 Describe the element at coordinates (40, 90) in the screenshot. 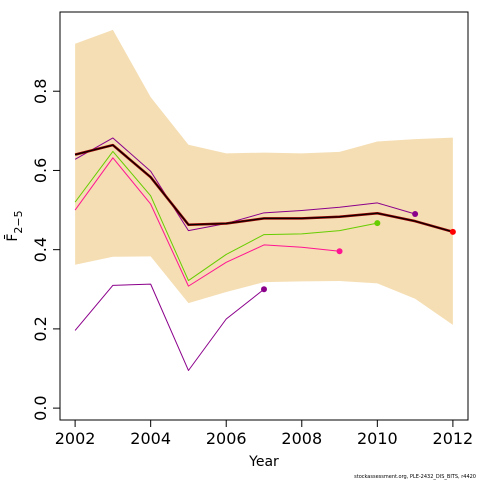

I see `y-tick-label: 0.8` at that location.